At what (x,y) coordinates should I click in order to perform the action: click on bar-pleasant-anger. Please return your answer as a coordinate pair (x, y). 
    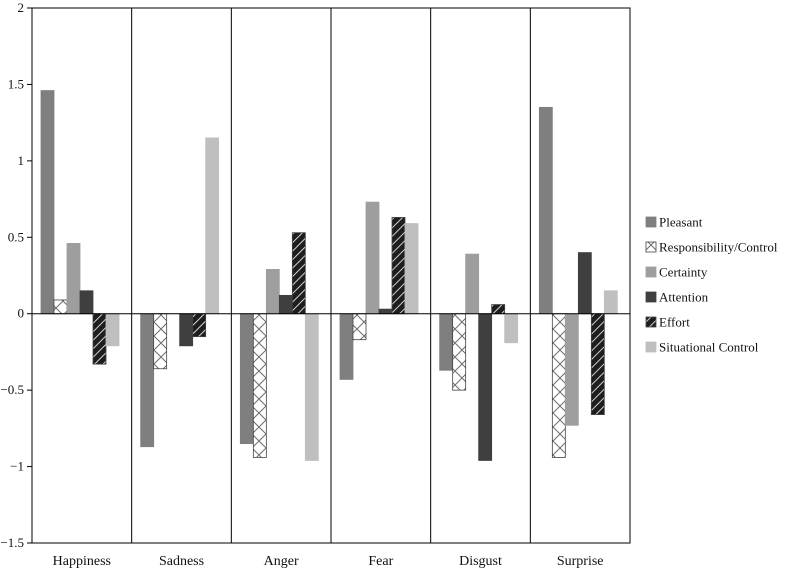
    Looking at the image, I should click on (246, 379).